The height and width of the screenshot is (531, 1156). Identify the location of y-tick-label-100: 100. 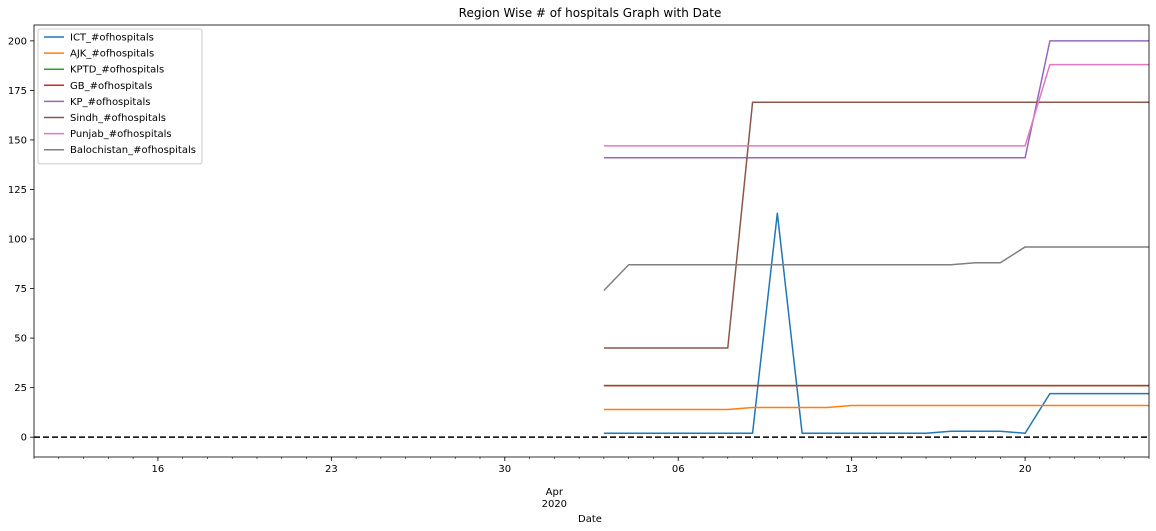
(17, 240).